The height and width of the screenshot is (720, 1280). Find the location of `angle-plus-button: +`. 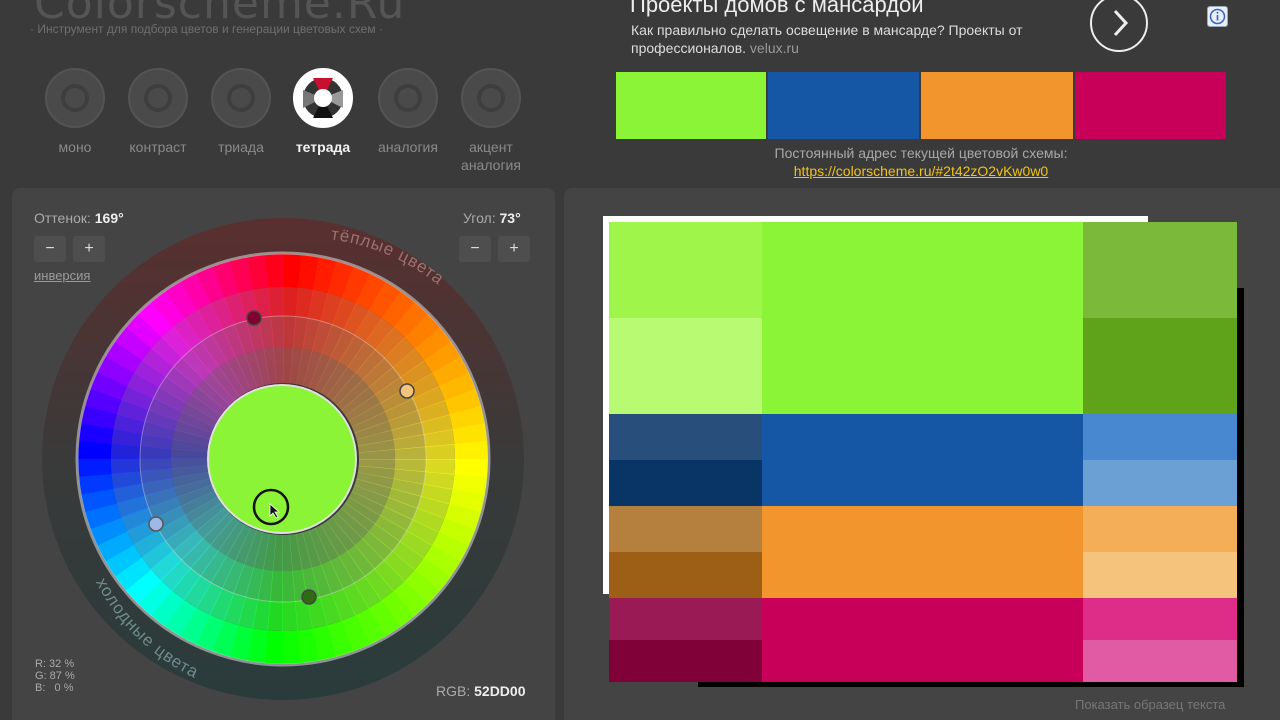

angle-plus-button: + is located at coordinates (514, 249).